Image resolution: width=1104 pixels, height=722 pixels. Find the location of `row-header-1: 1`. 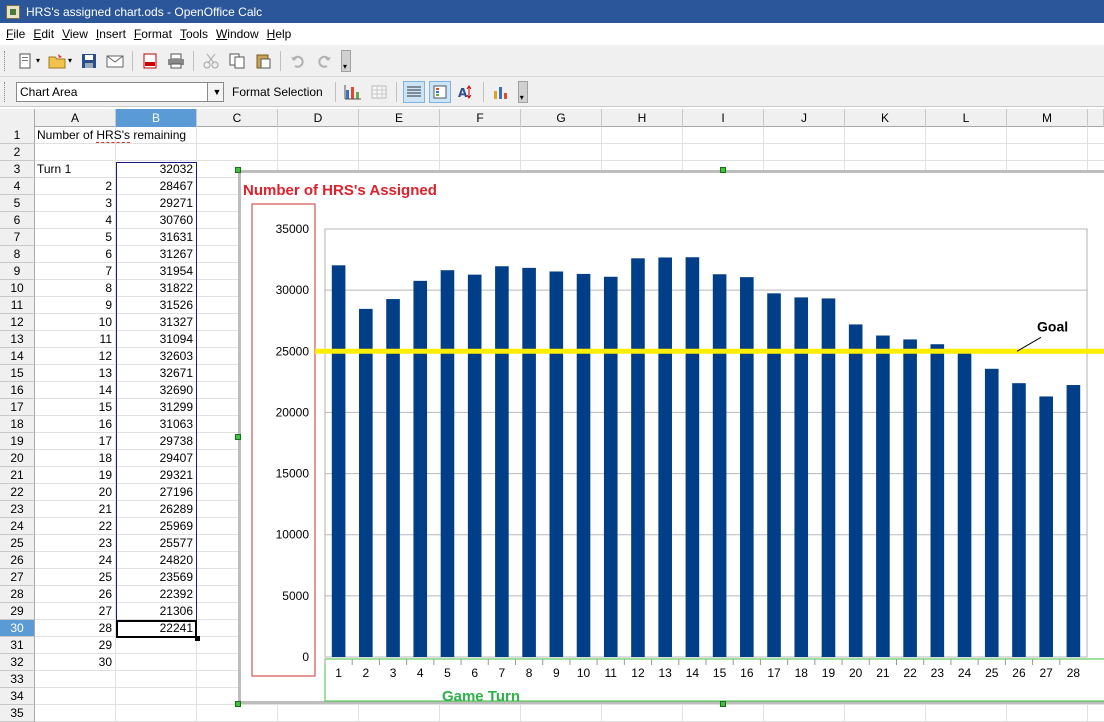

row-header-1: 1 is located at coordinates (17, 135).